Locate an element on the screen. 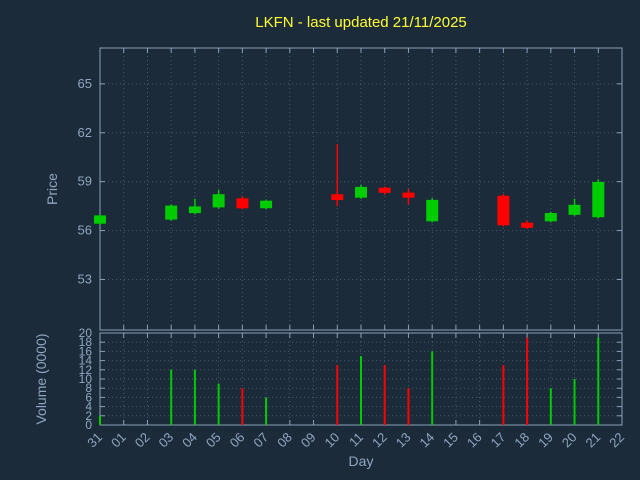  chart-title: LKFN - last updated 21/11/2025 is located at coordinates (361, 22).